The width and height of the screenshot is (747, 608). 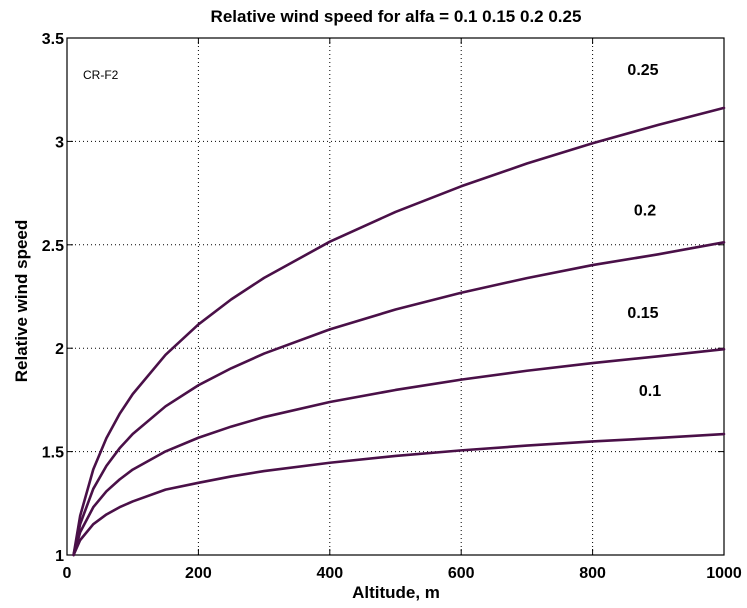 What do you see at coordinates (198, 573) in the screenshot?
I see `x-tick-label: 200` at bounding box center [198, 573].